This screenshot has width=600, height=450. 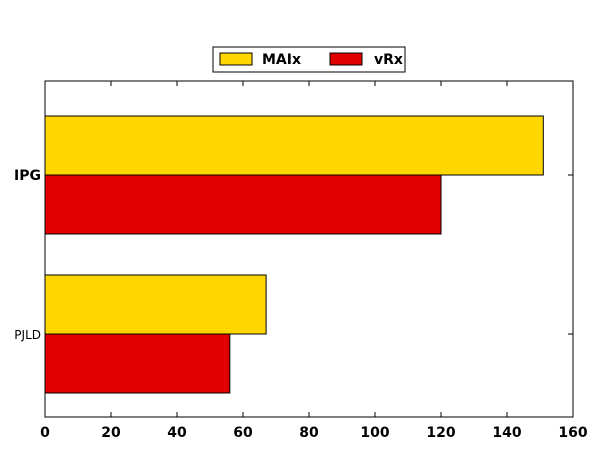 What do you see at coordinates (388, 60) in the screenshot?
I see `legend-label-vrx: vRx` at bounding box center [388, 60].